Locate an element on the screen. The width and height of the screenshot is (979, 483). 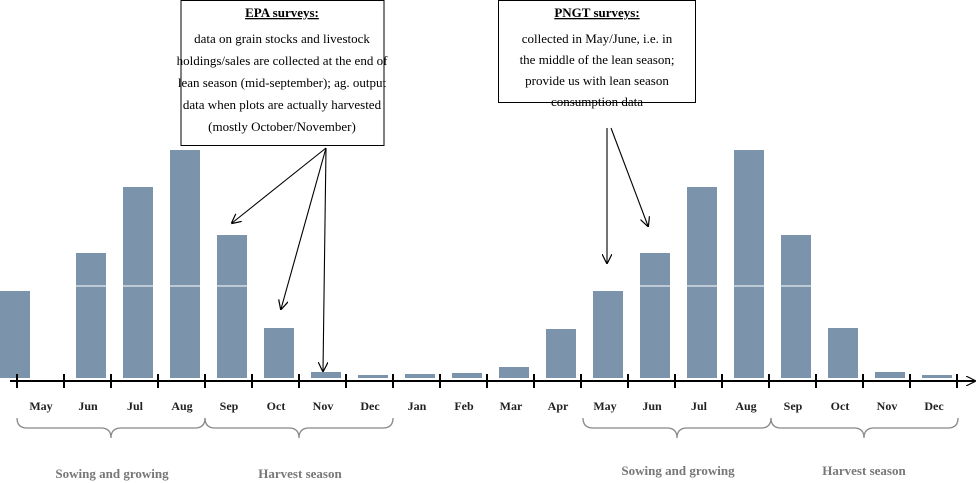
x-tick-label: Jan is located at coordinates (417, 406).